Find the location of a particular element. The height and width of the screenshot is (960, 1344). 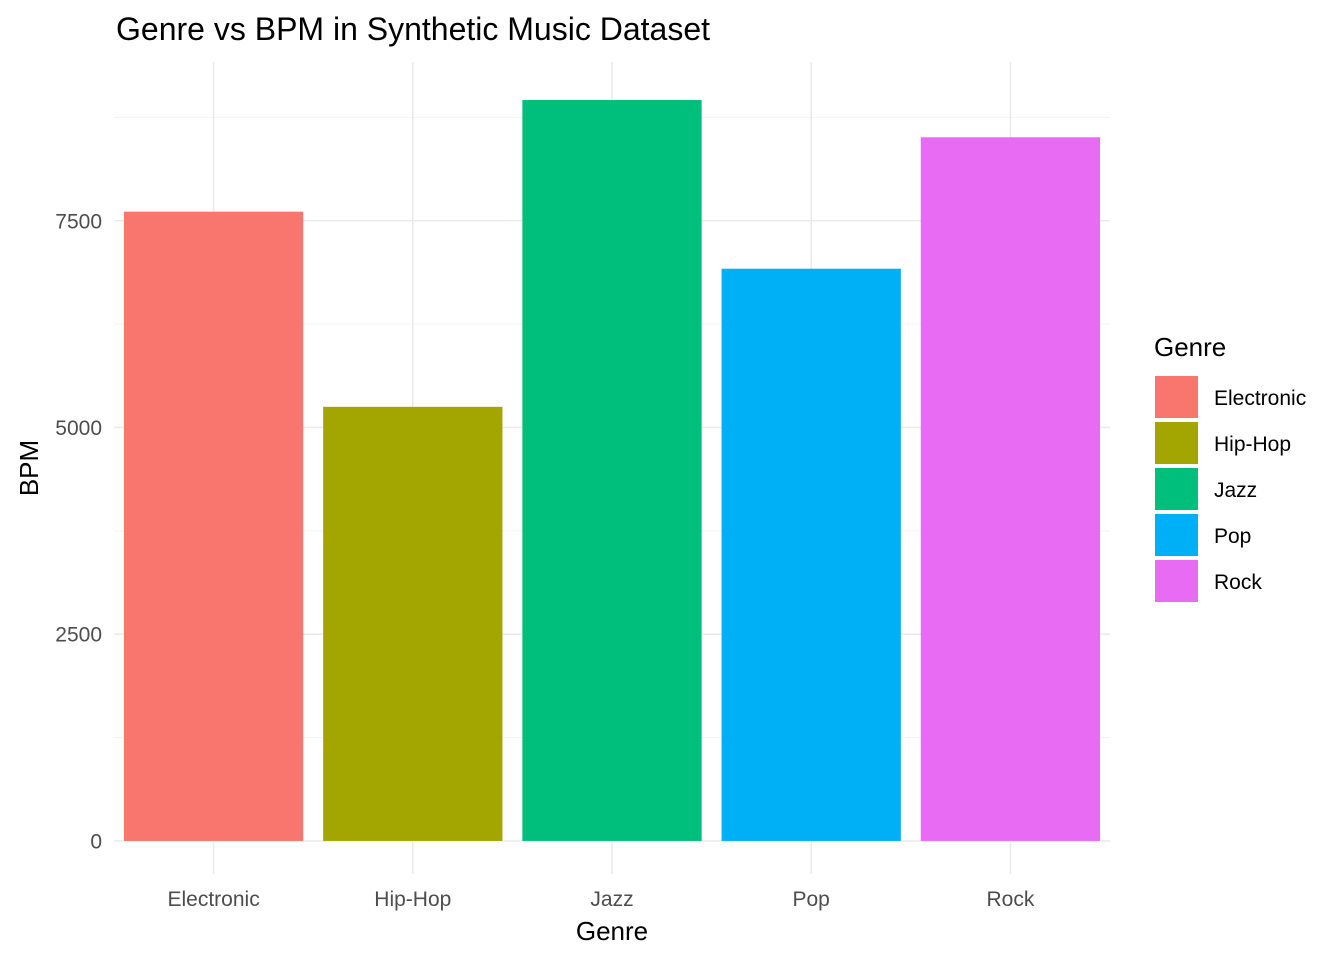

x-tick-label: Rock is located at coordinates (1010, 899).